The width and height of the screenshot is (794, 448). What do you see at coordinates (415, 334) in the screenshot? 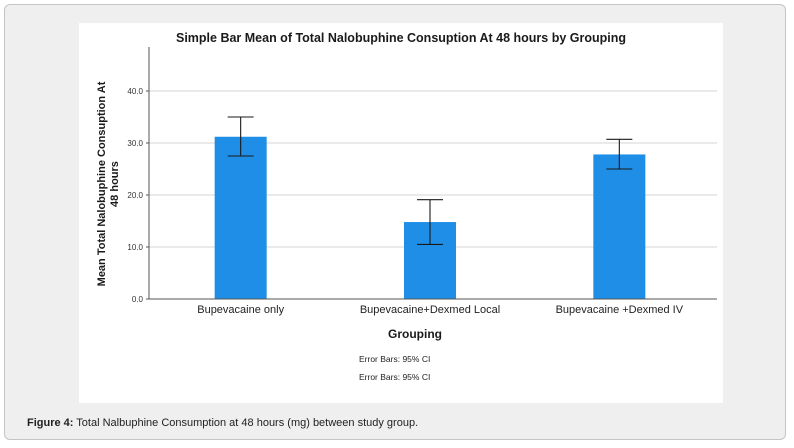
I see `x-axis-label: Grouping` at bounding box center [415, 334].